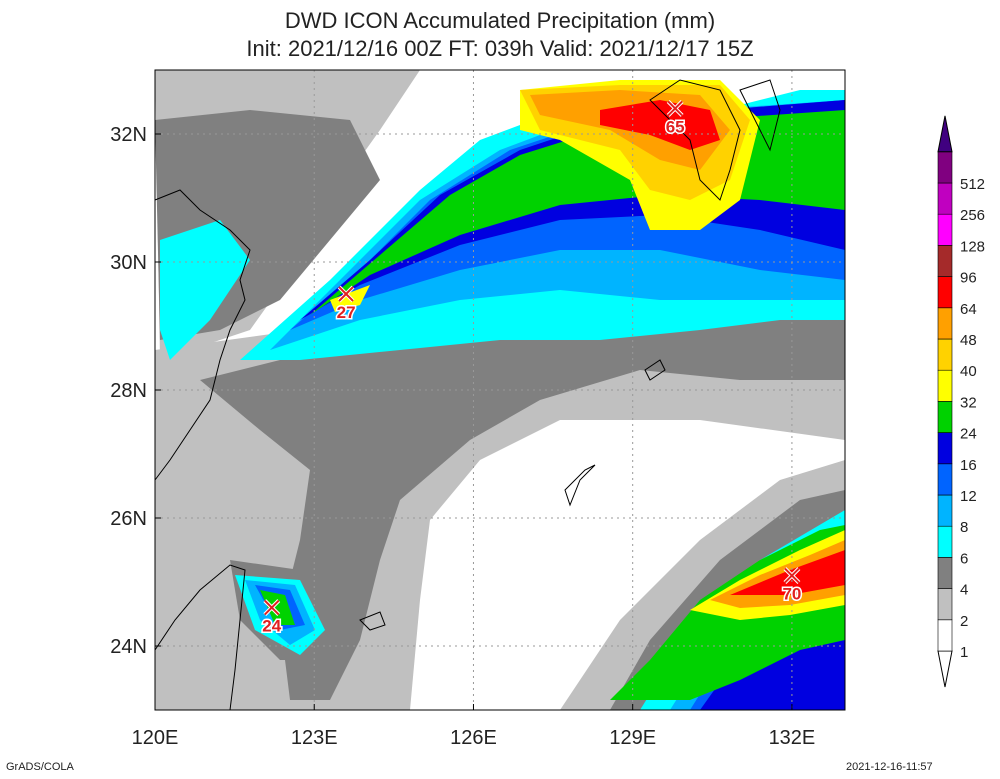  I want to click on maximum-value: 70, so click(791, 594).